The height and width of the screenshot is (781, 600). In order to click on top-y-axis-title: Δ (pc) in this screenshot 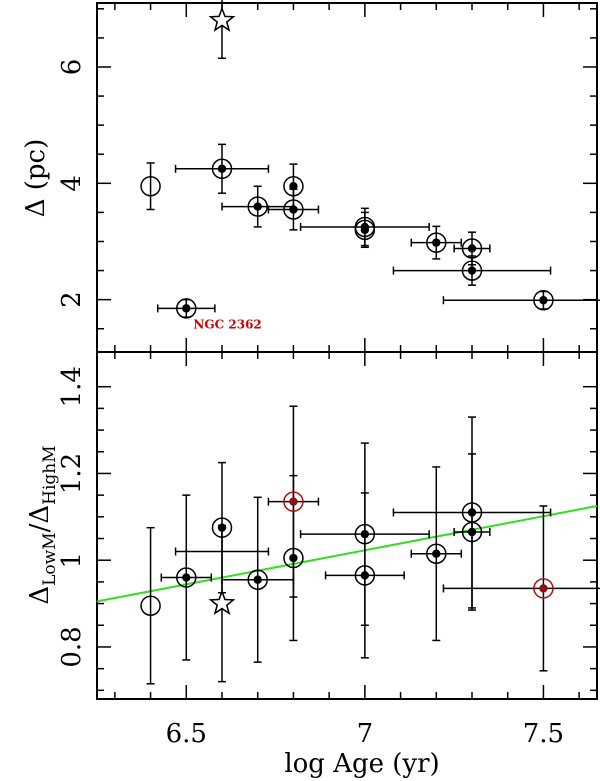, I will do `click(36, 178)`.